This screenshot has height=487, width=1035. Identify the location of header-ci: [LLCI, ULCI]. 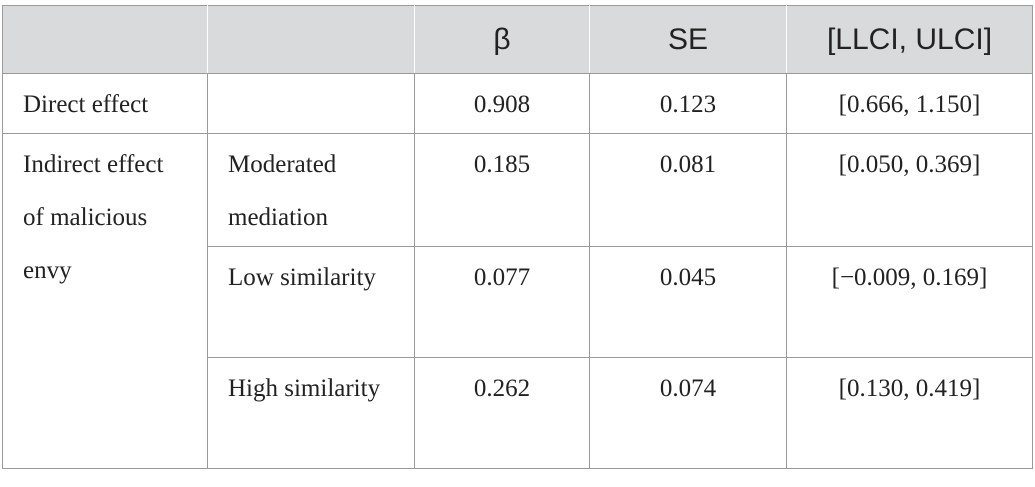
(909, 39).